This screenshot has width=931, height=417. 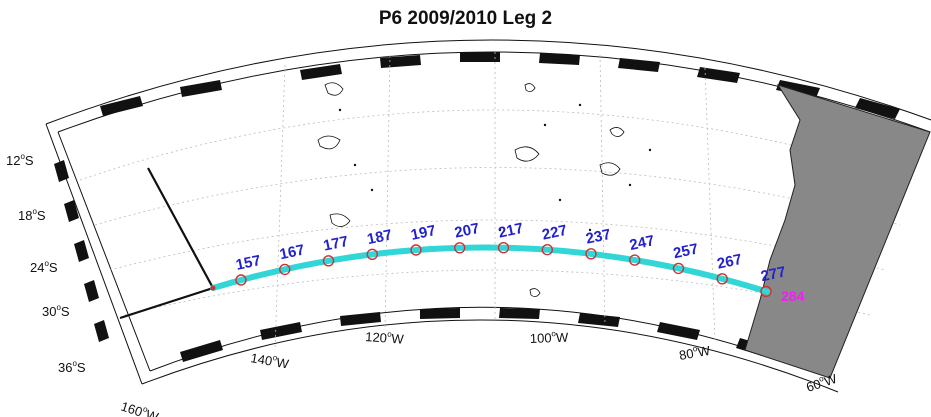 I want to click on station-label-237: 237, so click(x=598, y=237).